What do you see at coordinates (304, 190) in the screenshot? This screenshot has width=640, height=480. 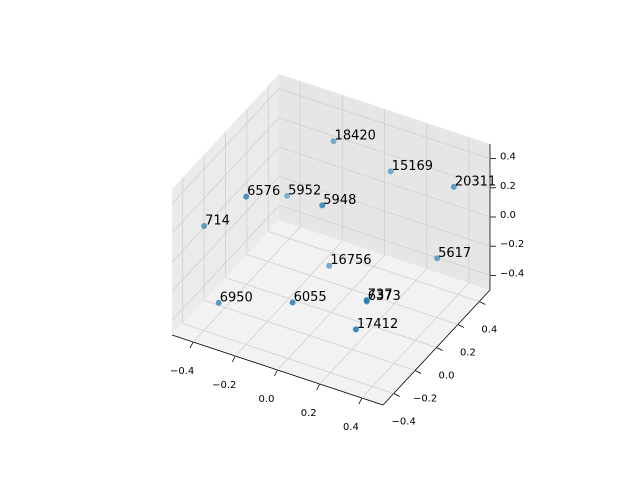 I see `point-label: 5952` at bounding box center [304, 190].